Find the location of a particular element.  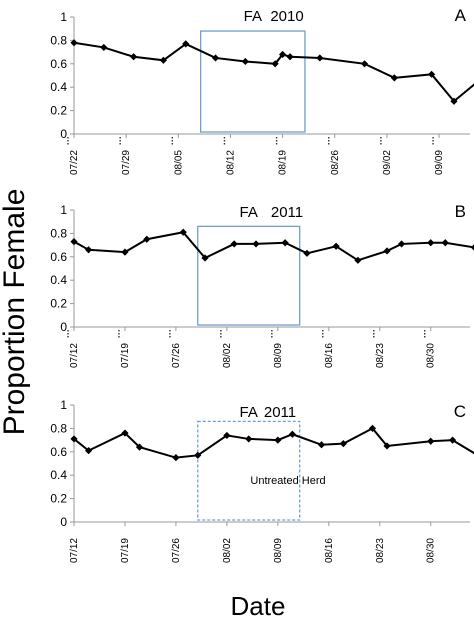

x-tick-label: 08/26 is located at coordinates (335, 162).